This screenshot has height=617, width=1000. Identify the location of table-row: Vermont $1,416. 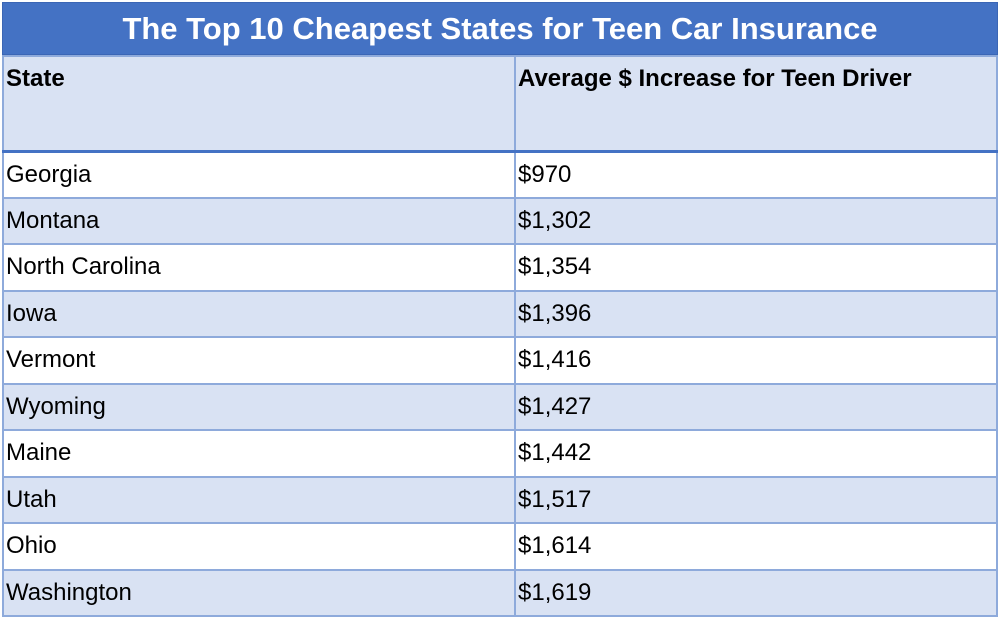
(500, 360).